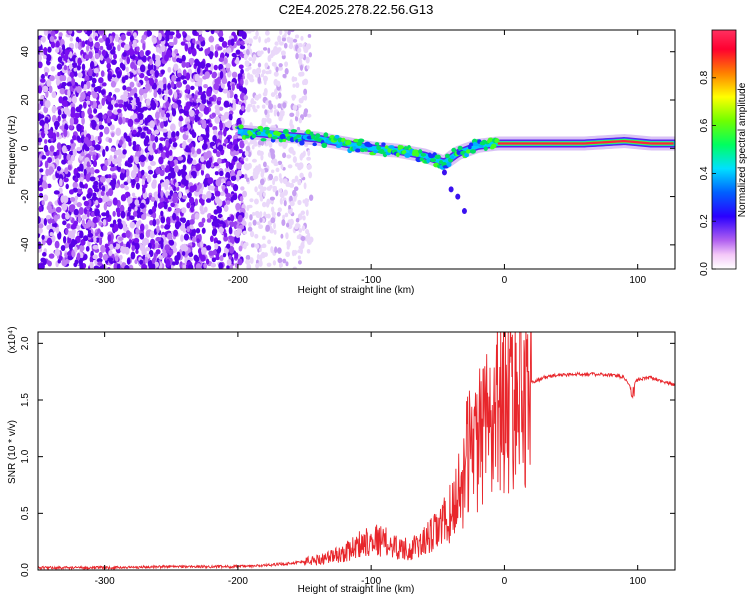  I want to click on snr-x-tick-label: 0, so click(505, 581).